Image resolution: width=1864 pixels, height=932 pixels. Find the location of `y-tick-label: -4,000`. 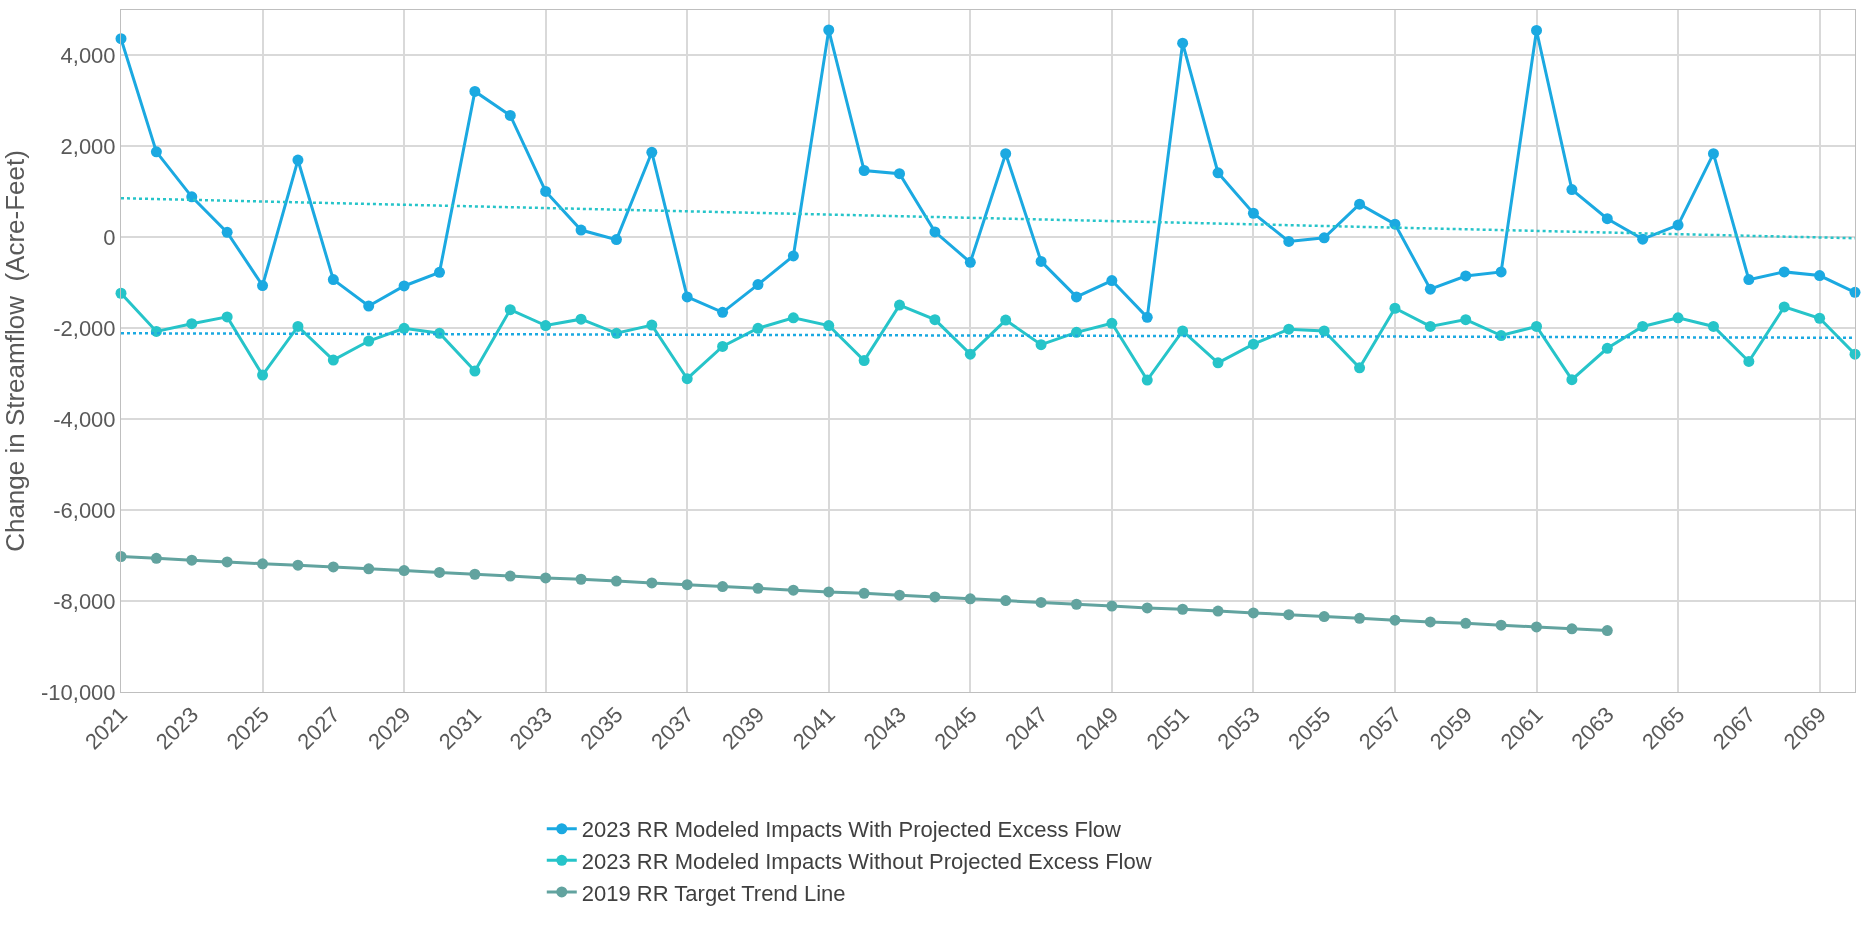

y-tick-label: -4,000 is located at coordinates (84, 419).